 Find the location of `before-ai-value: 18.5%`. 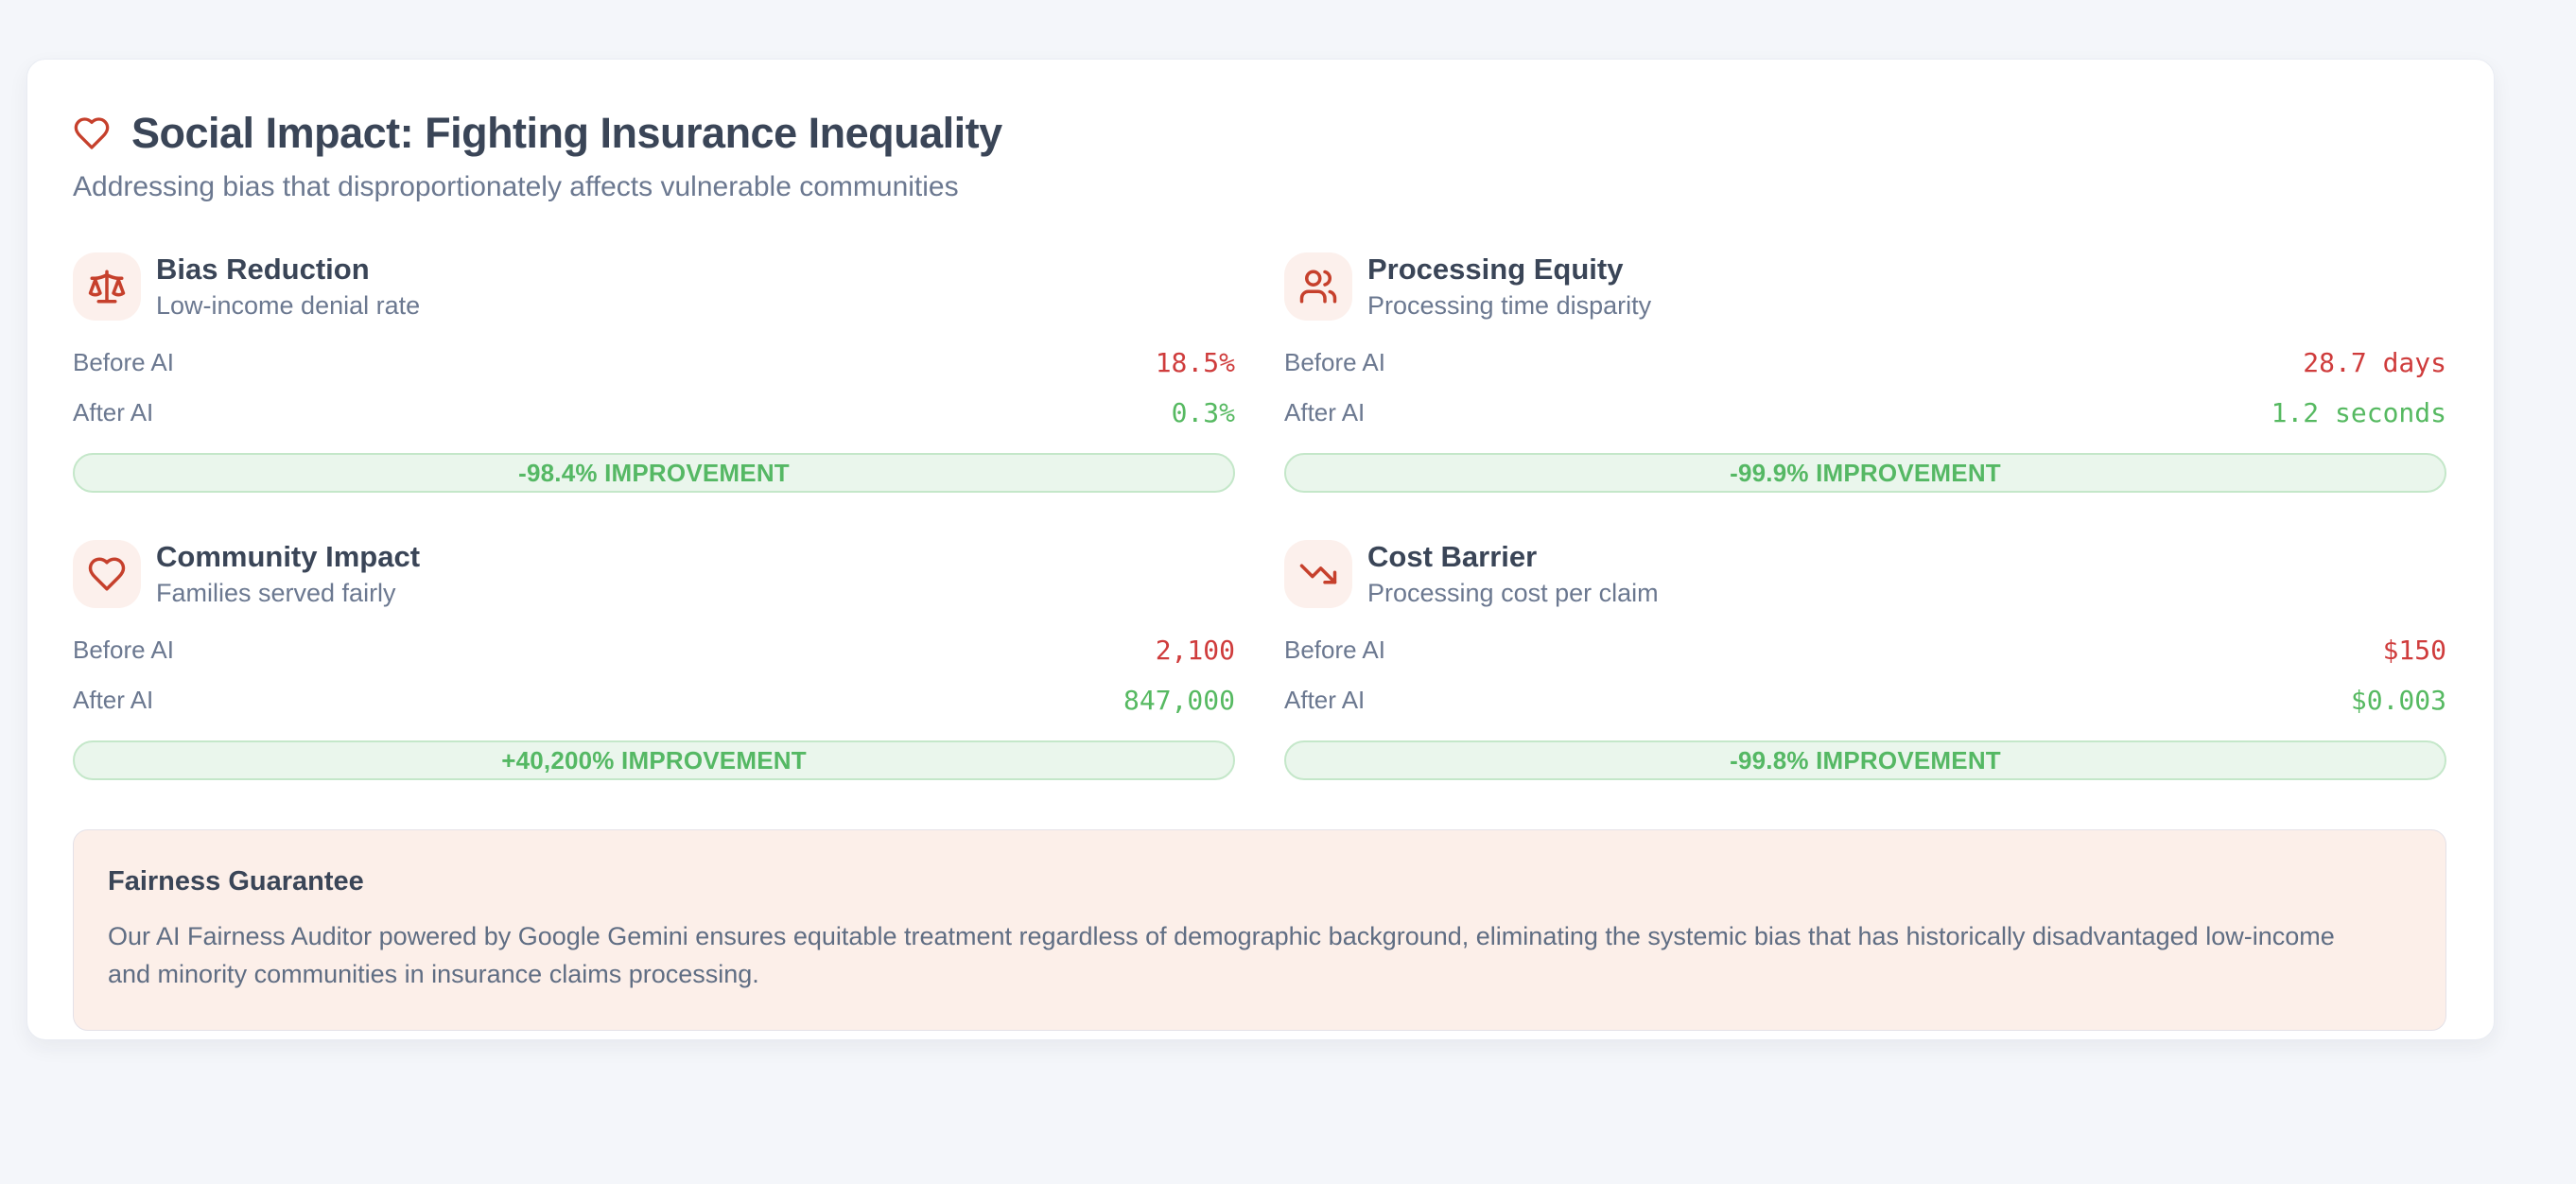

before-ai-value: 18.5% is located at coordinates (1195, 362).